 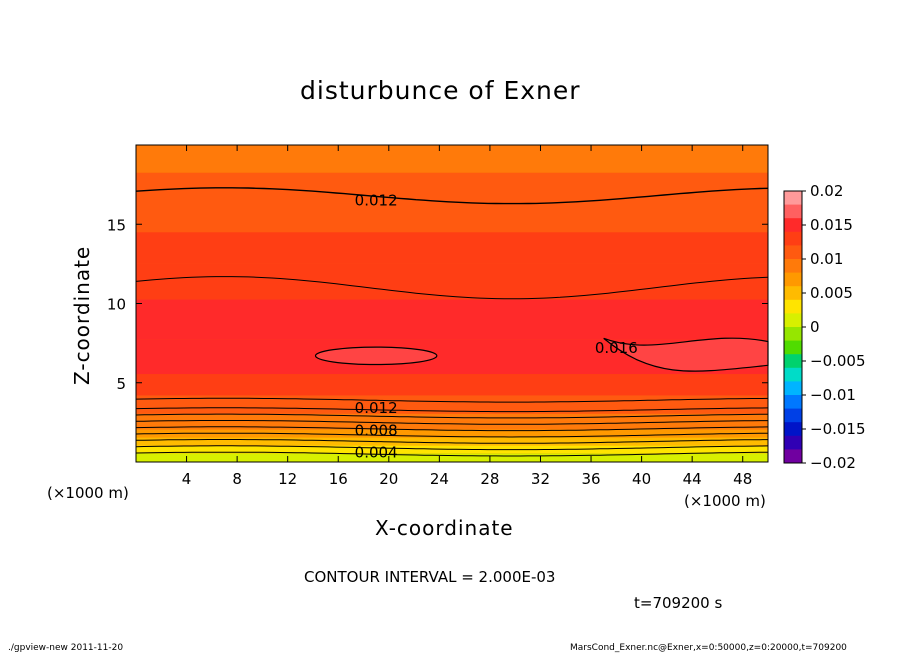 What do you see at coordinates (66, 648) in the screenshot?
I see `footer-left: ./gpview-new 2011-11-20` at bounding box center [66, 648].